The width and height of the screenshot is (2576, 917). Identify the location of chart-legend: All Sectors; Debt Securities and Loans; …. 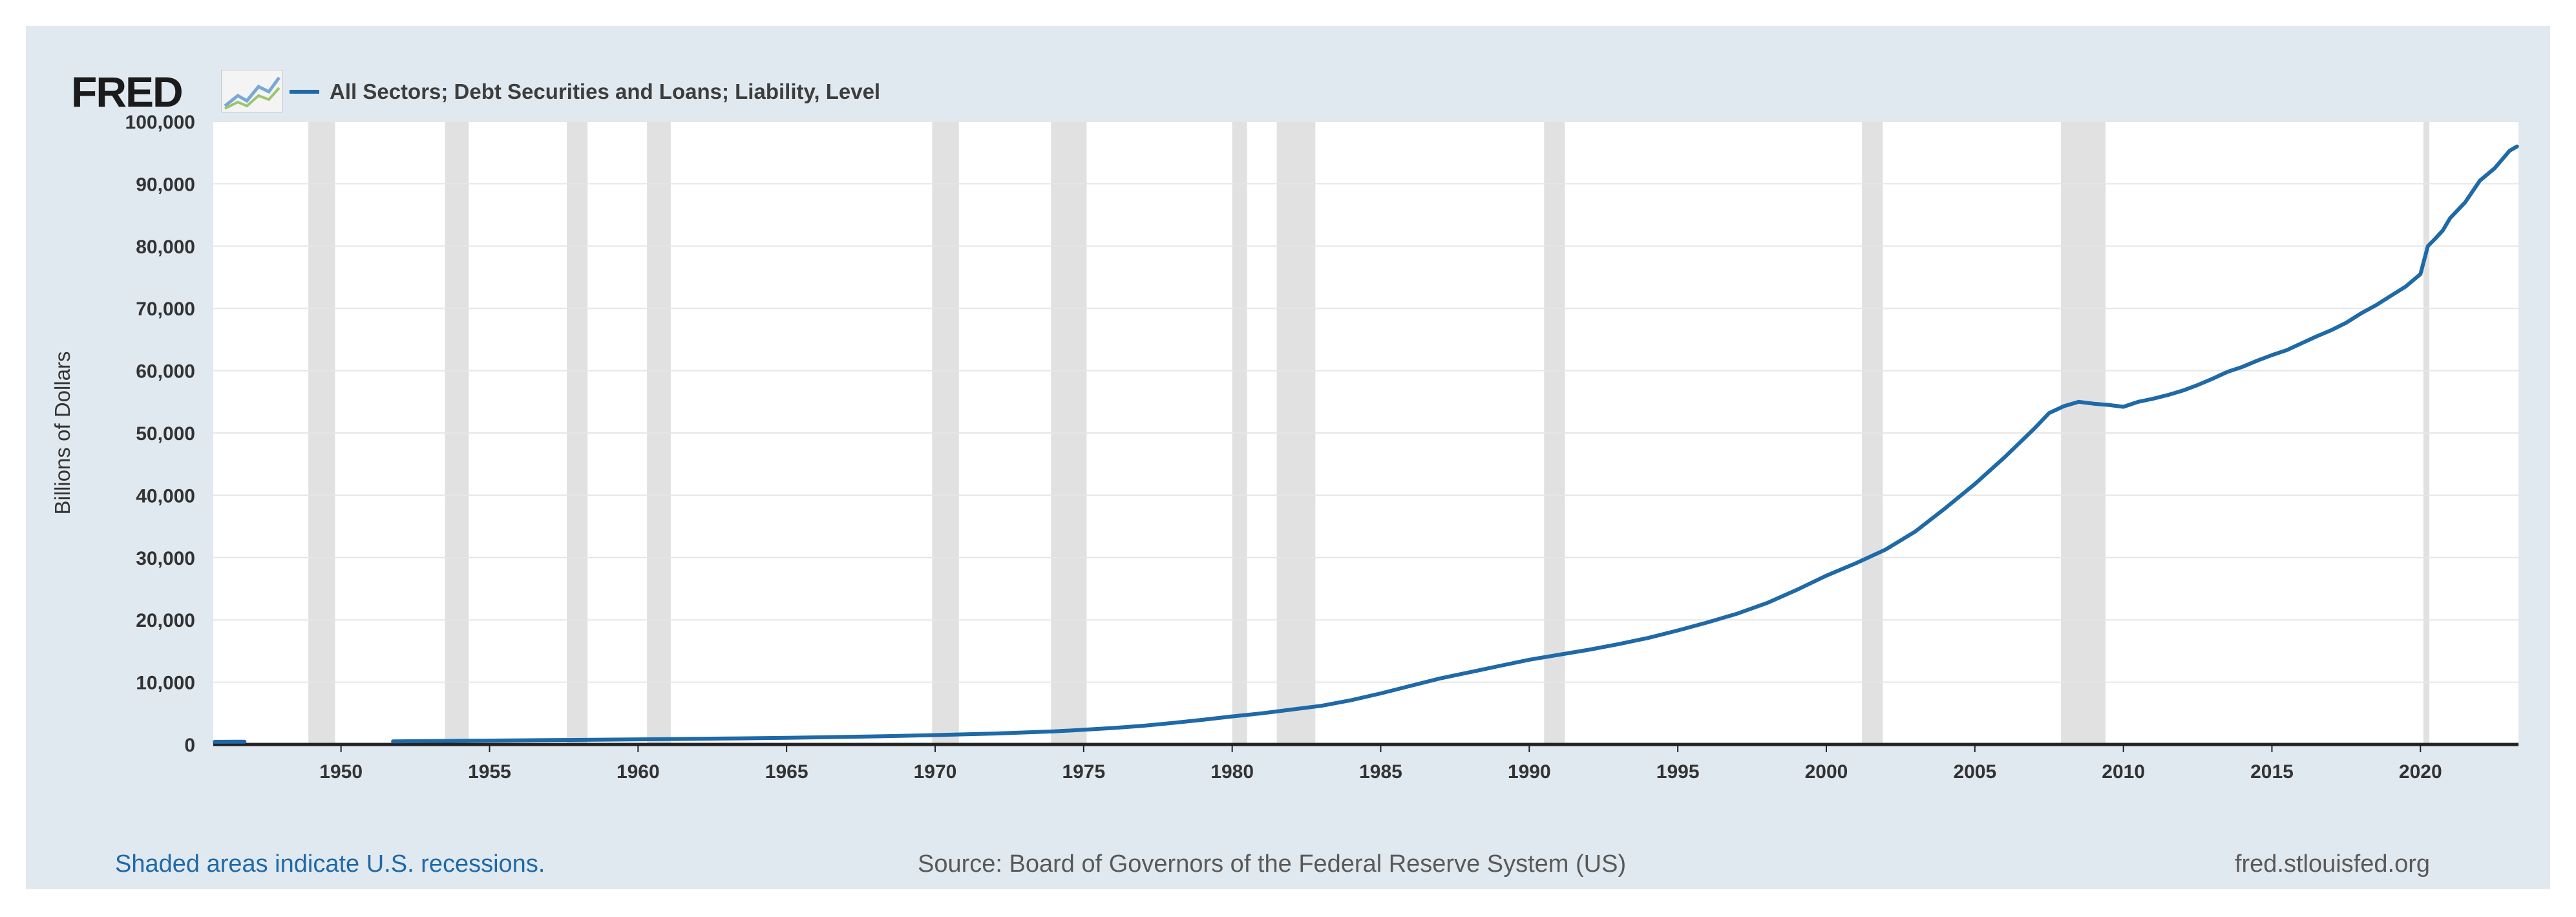
(585, 92).